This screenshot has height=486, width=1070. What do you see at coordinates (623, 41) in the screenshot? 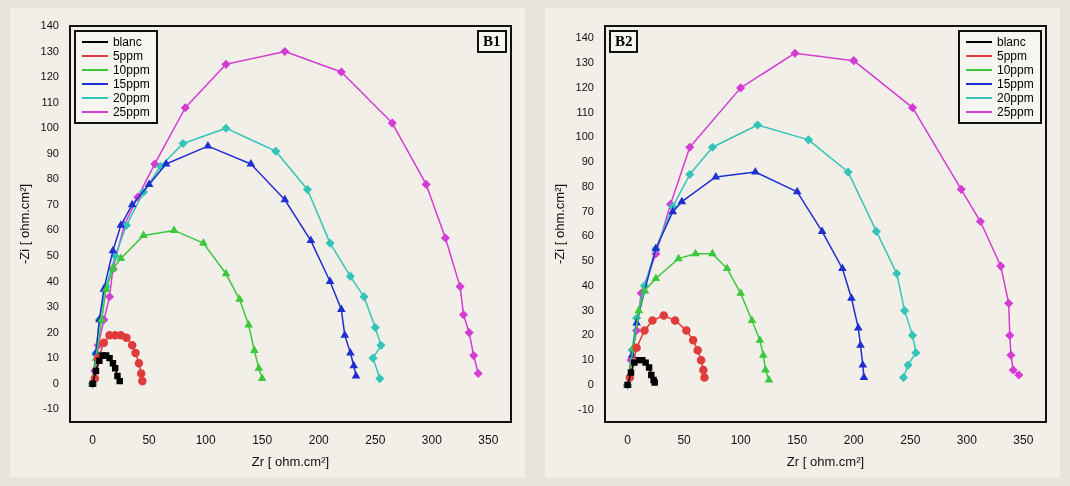
I see `annotation: B2` at bounding box center [623, 41].